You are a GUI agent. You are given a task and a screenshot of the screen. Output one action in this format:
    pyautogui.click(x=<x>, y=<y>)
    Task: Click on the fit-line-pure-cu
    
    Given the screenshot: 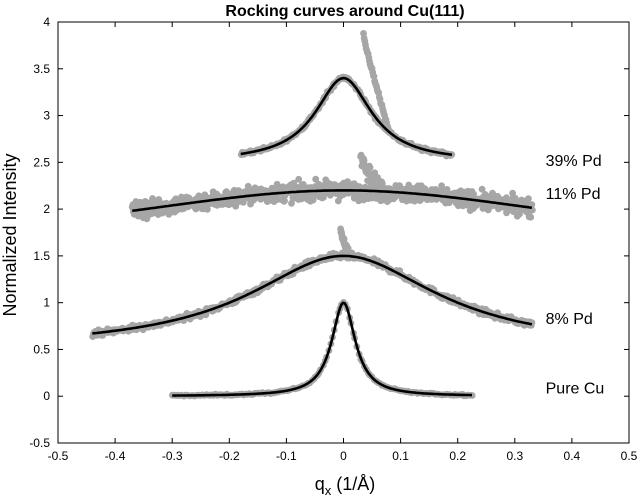 What is the action you would take?
    pyautogui.click(x=322, y=349)
    